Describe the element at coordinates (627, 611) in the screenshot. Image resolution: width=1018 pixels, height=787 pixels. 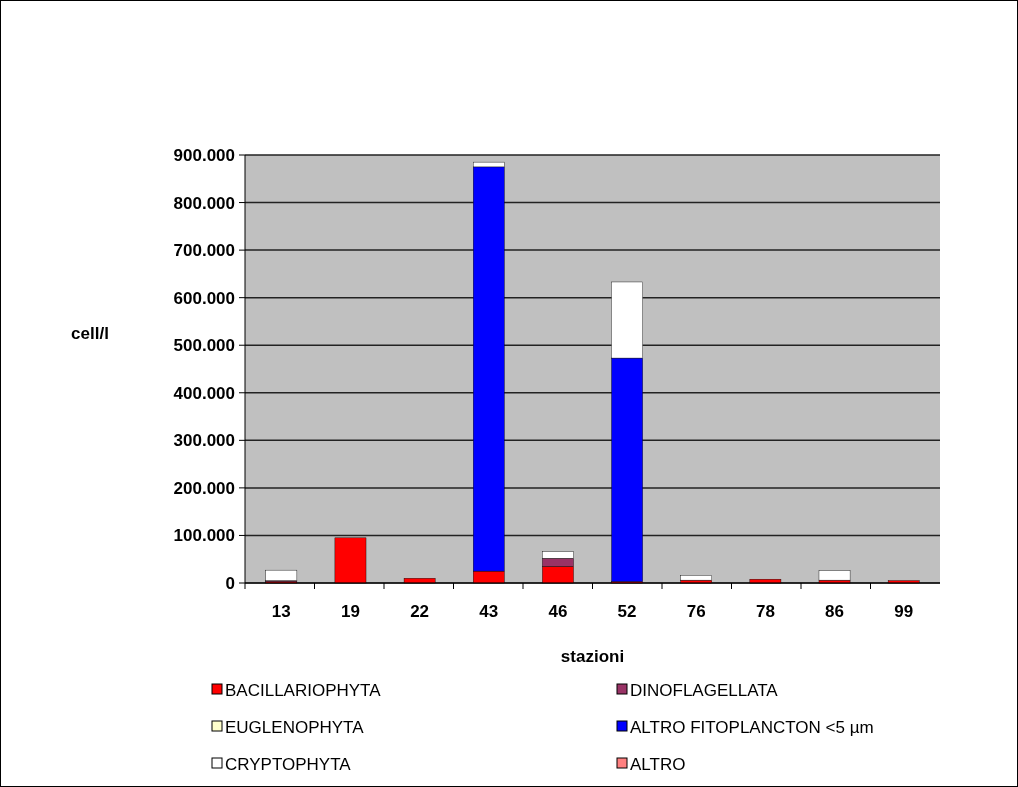
I see `x-tick-label: 52` at that location.